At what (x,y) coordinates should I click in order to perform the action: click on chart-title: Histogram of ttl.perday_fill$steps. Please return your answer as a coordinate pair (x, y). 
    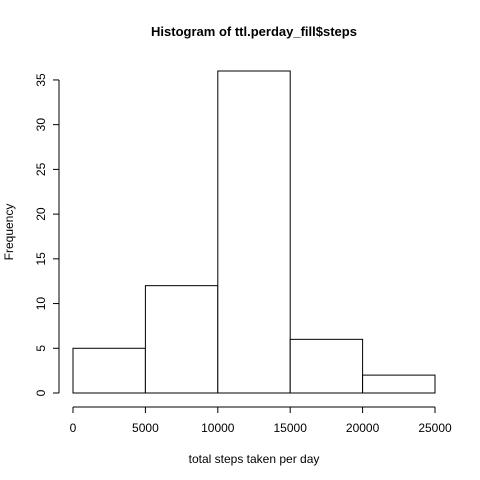
    Looking at the image, I should click on (254, 31).